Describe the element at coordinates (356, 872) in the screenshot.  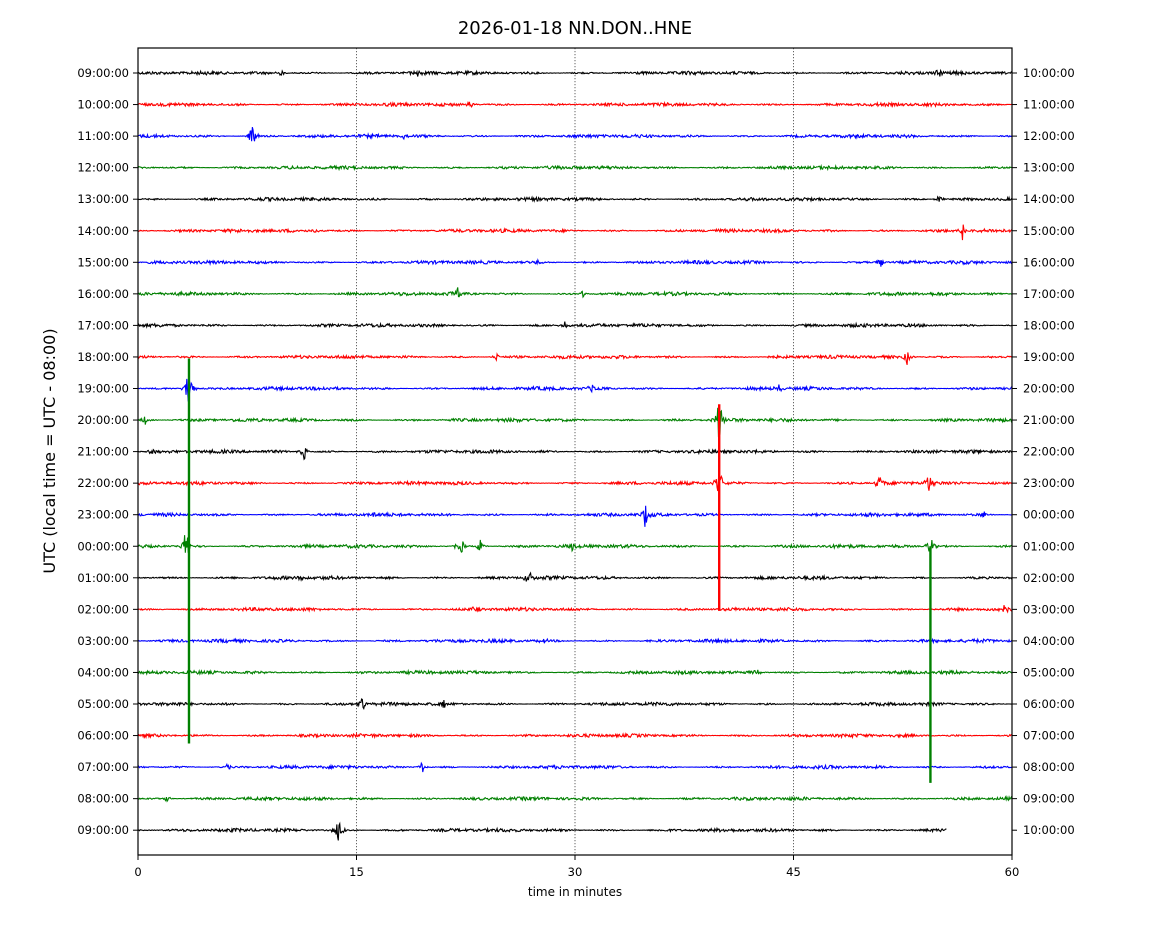
I see `x-tick-label-15: 15` at that location.